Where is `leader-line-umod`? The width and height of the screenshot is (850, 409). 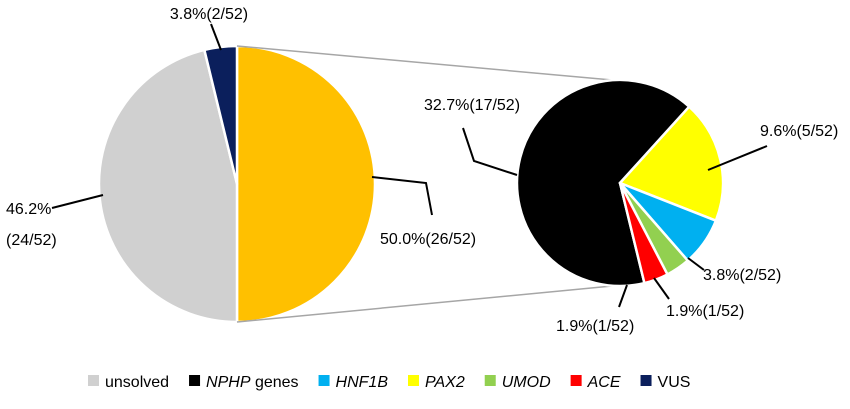 leader-line-umod is located at coordinates (661, 288).